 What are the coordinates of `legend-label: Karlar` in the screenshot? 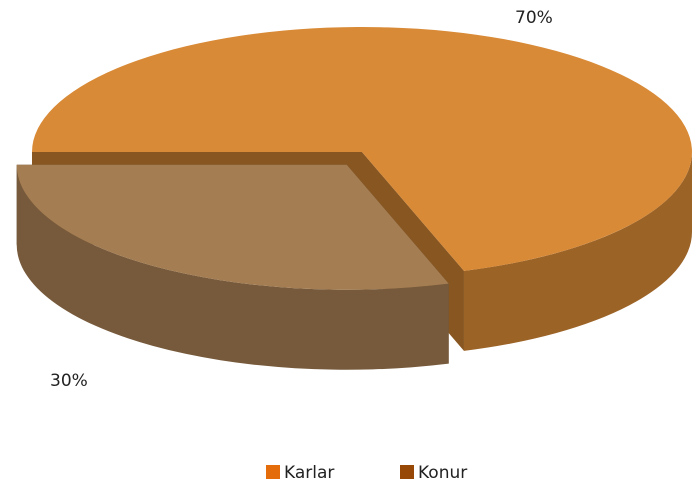 It's located at (309, 473).